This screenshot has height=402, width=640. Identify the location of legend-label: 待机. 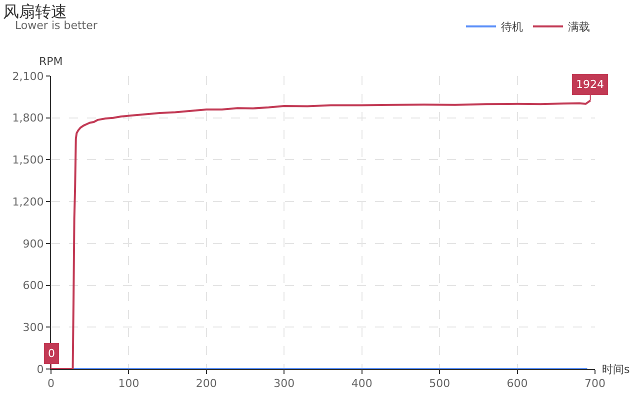
(512, 27).